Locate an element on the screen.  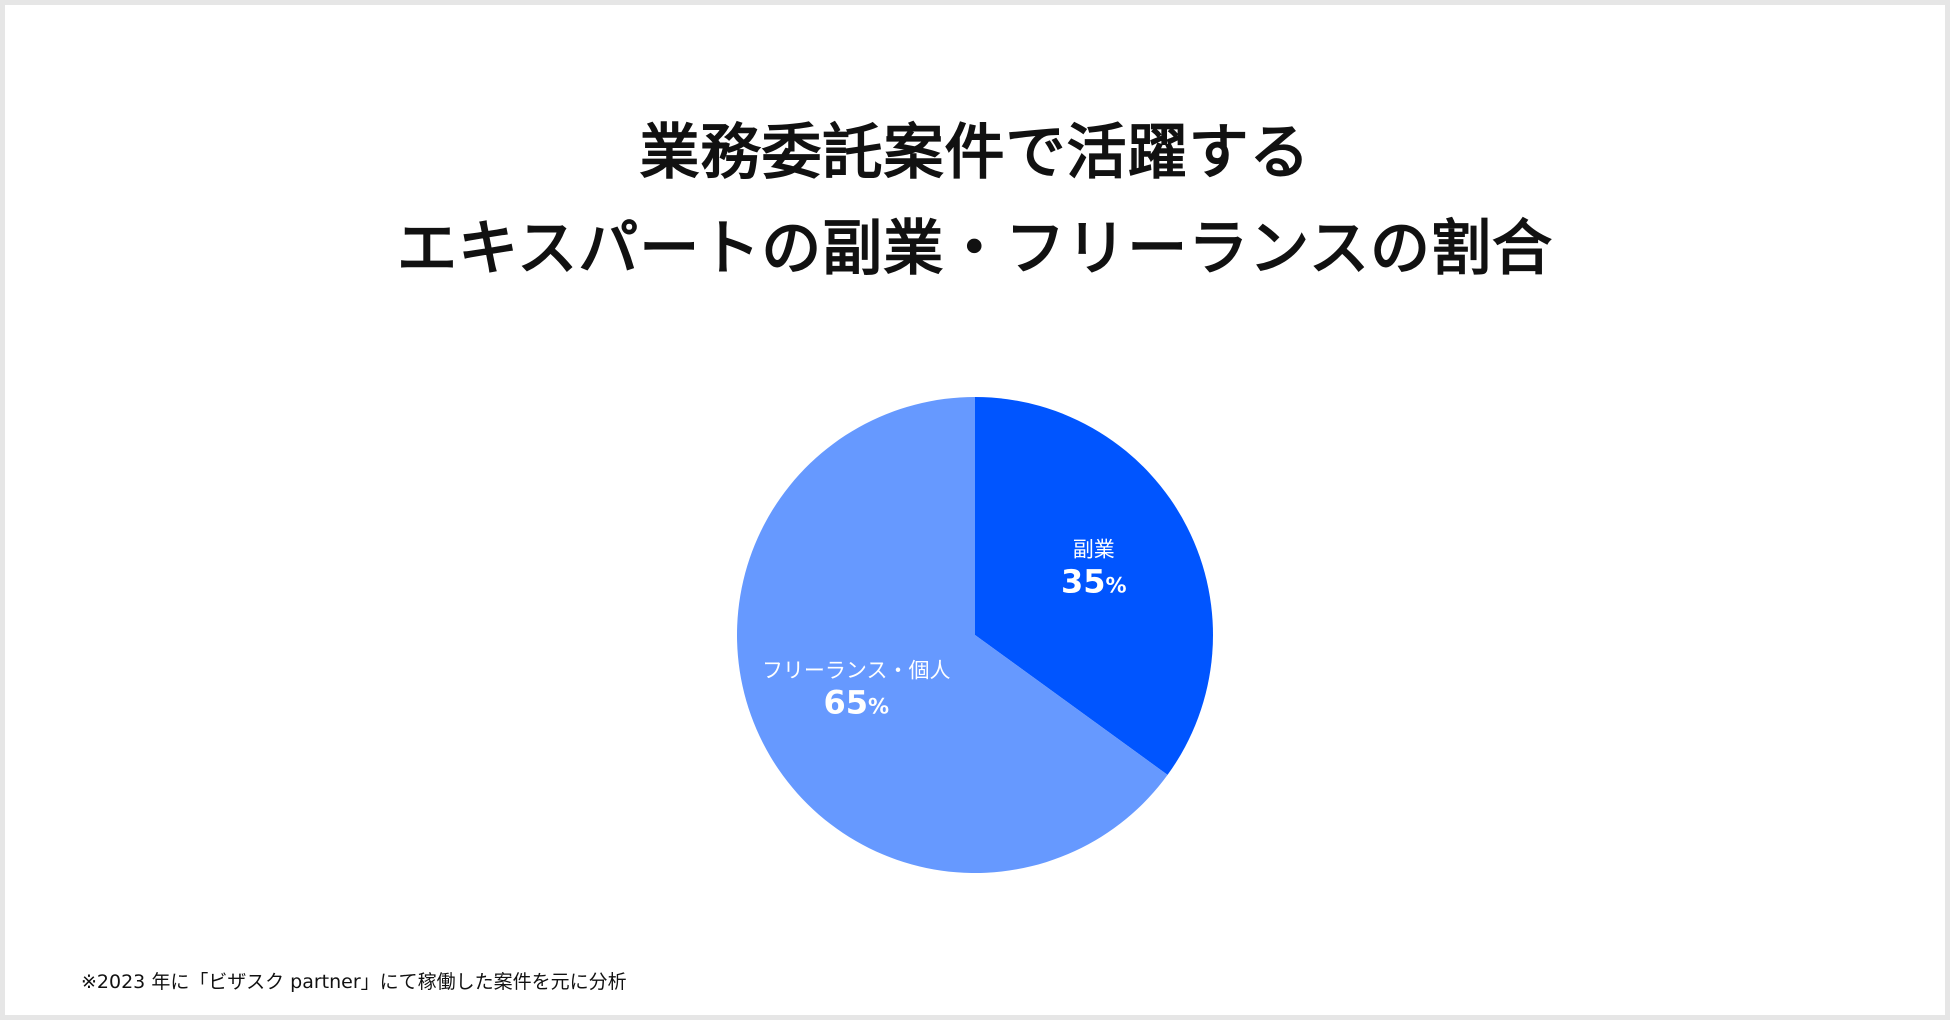
chart-title-line-1: 業務委託案件で活躍する is located at coordinates (975, 153).